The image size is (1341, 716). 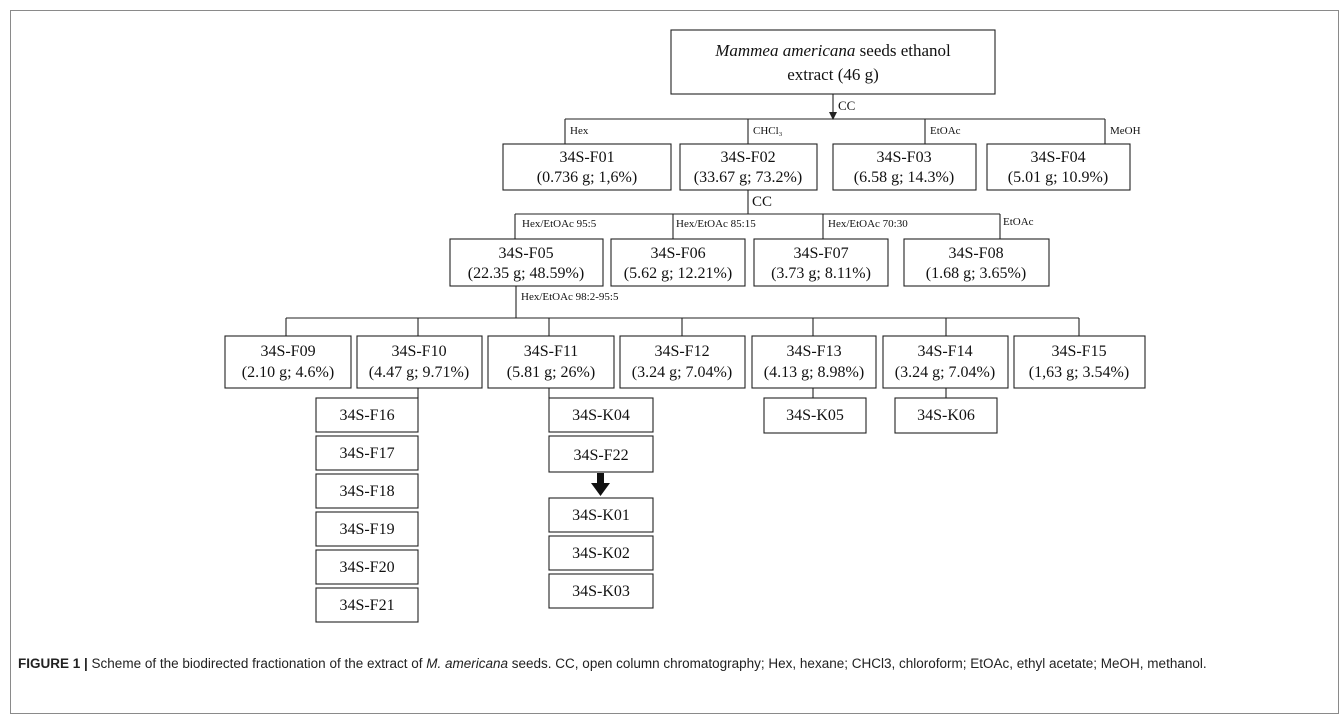 What do you see at coordinates (288, 362) in the screenshot?
I see `fraction-box-f09` at bounding box center [288, 362].